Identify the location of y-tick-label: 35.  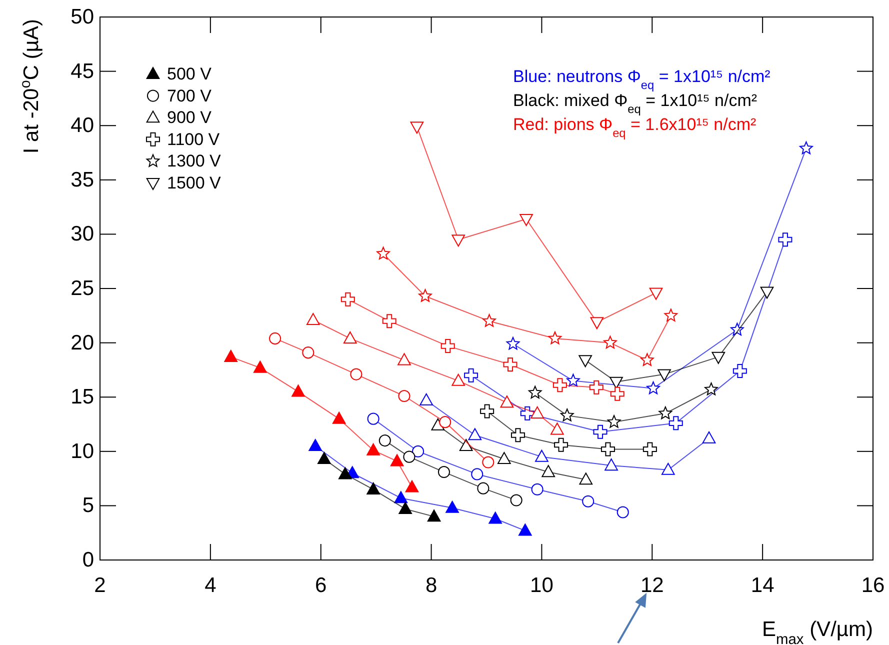
(82, 180).